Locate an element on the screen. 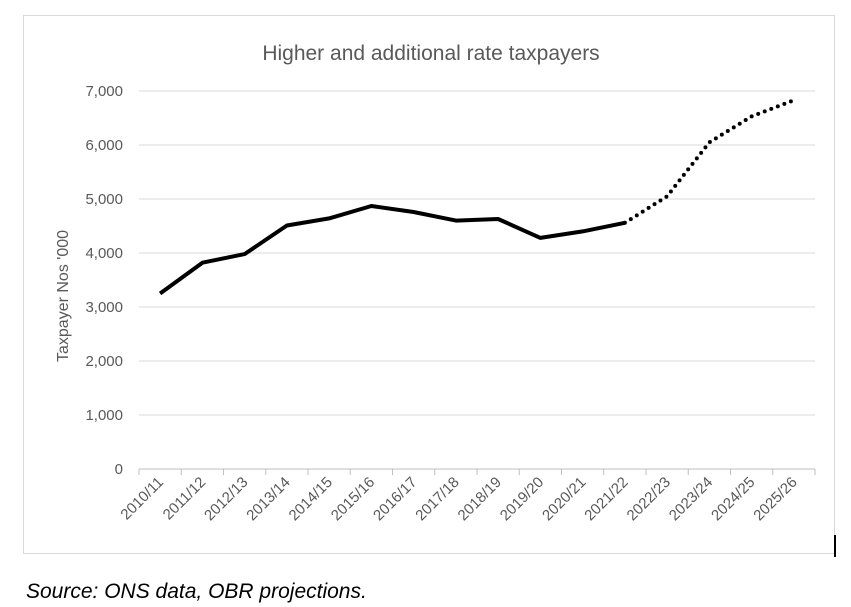 This screenshot has width=851, height=607. y-tick-label: 7,000 is located at coordinates (104, 91).